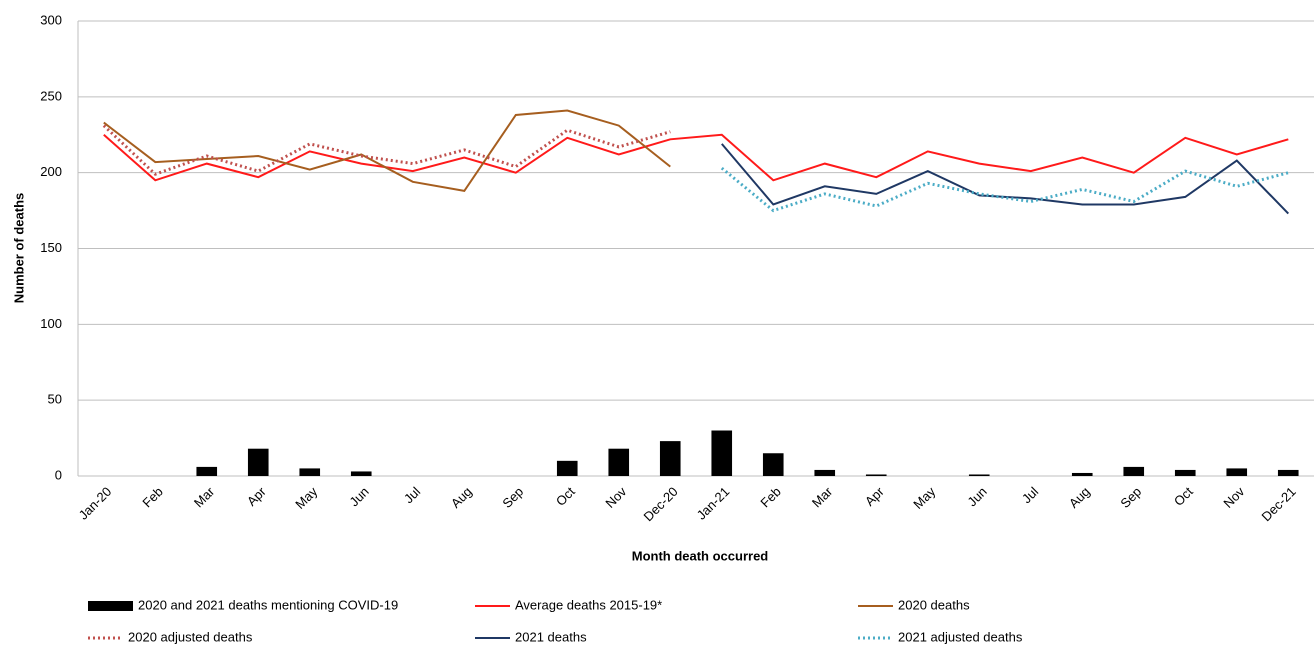 This screenshot has width=1314, height=647. I want to click on legend-label: Average deaths 2015-19*, so click(588, 604).